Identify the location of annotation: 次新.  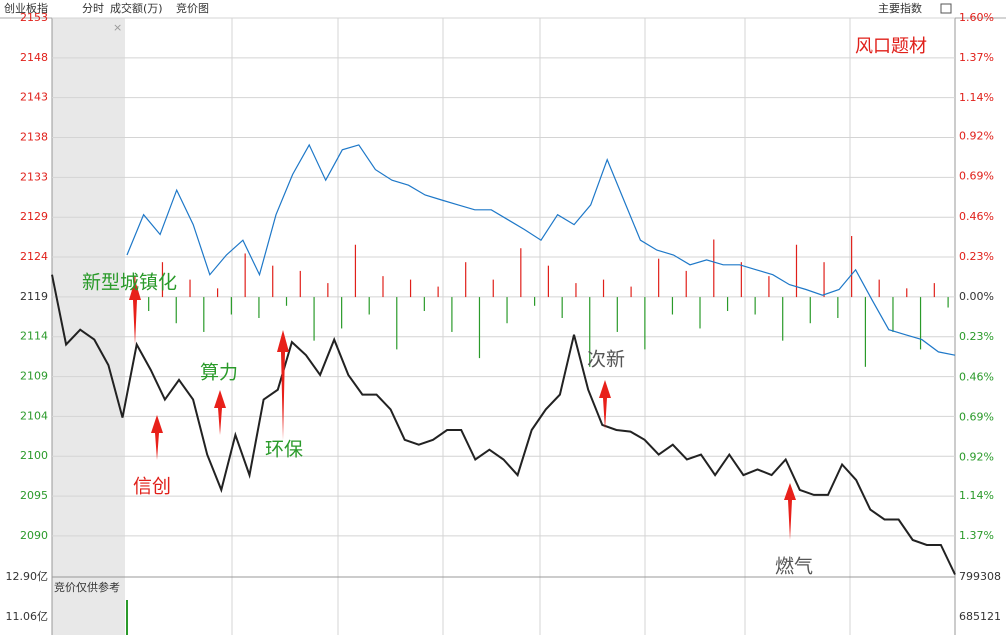
(606, 360).